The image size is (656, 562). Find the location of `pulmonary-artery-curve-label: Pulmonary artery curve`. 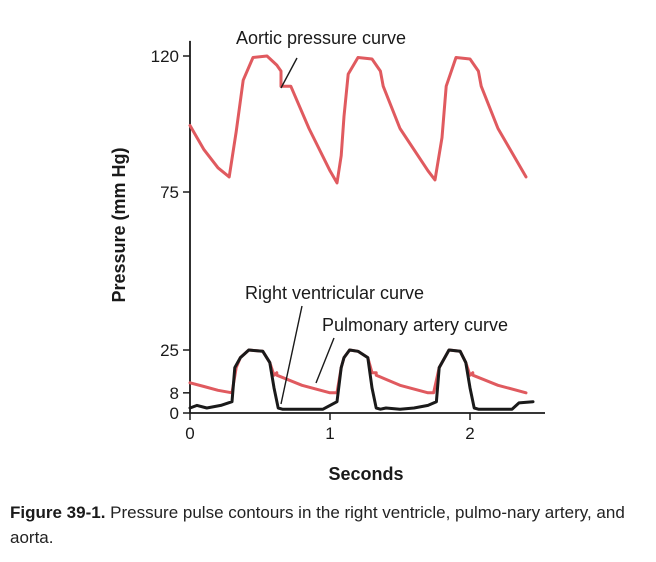

pulmonary-artery-curve-label: Pulmonary artery curve is located at coordinates (415, 325).